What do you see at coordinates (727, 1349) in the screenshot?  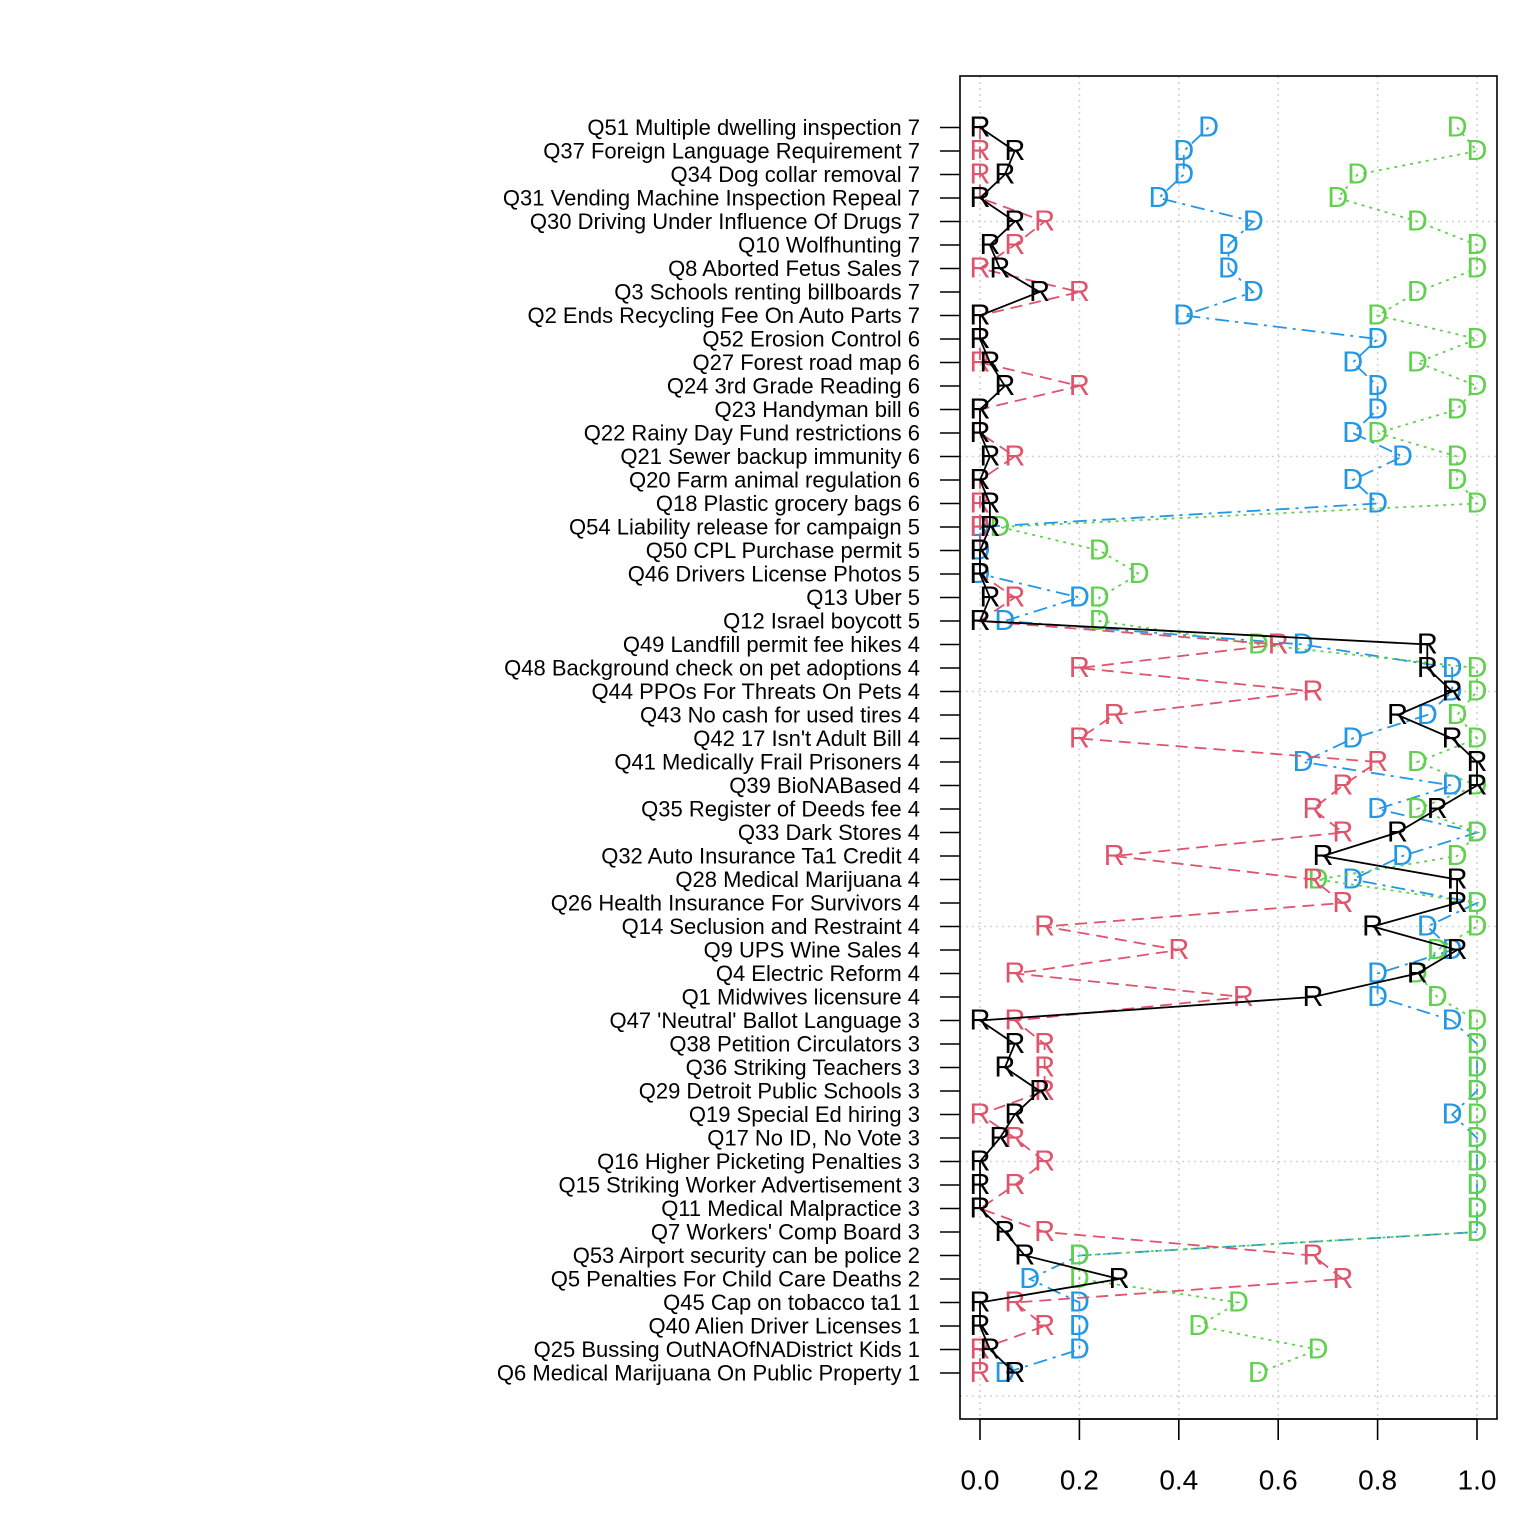 I see `y-tick-label: Q25 Bussing OutNAOfNADistrict Kids 1` at bounding box center [727, 1349].